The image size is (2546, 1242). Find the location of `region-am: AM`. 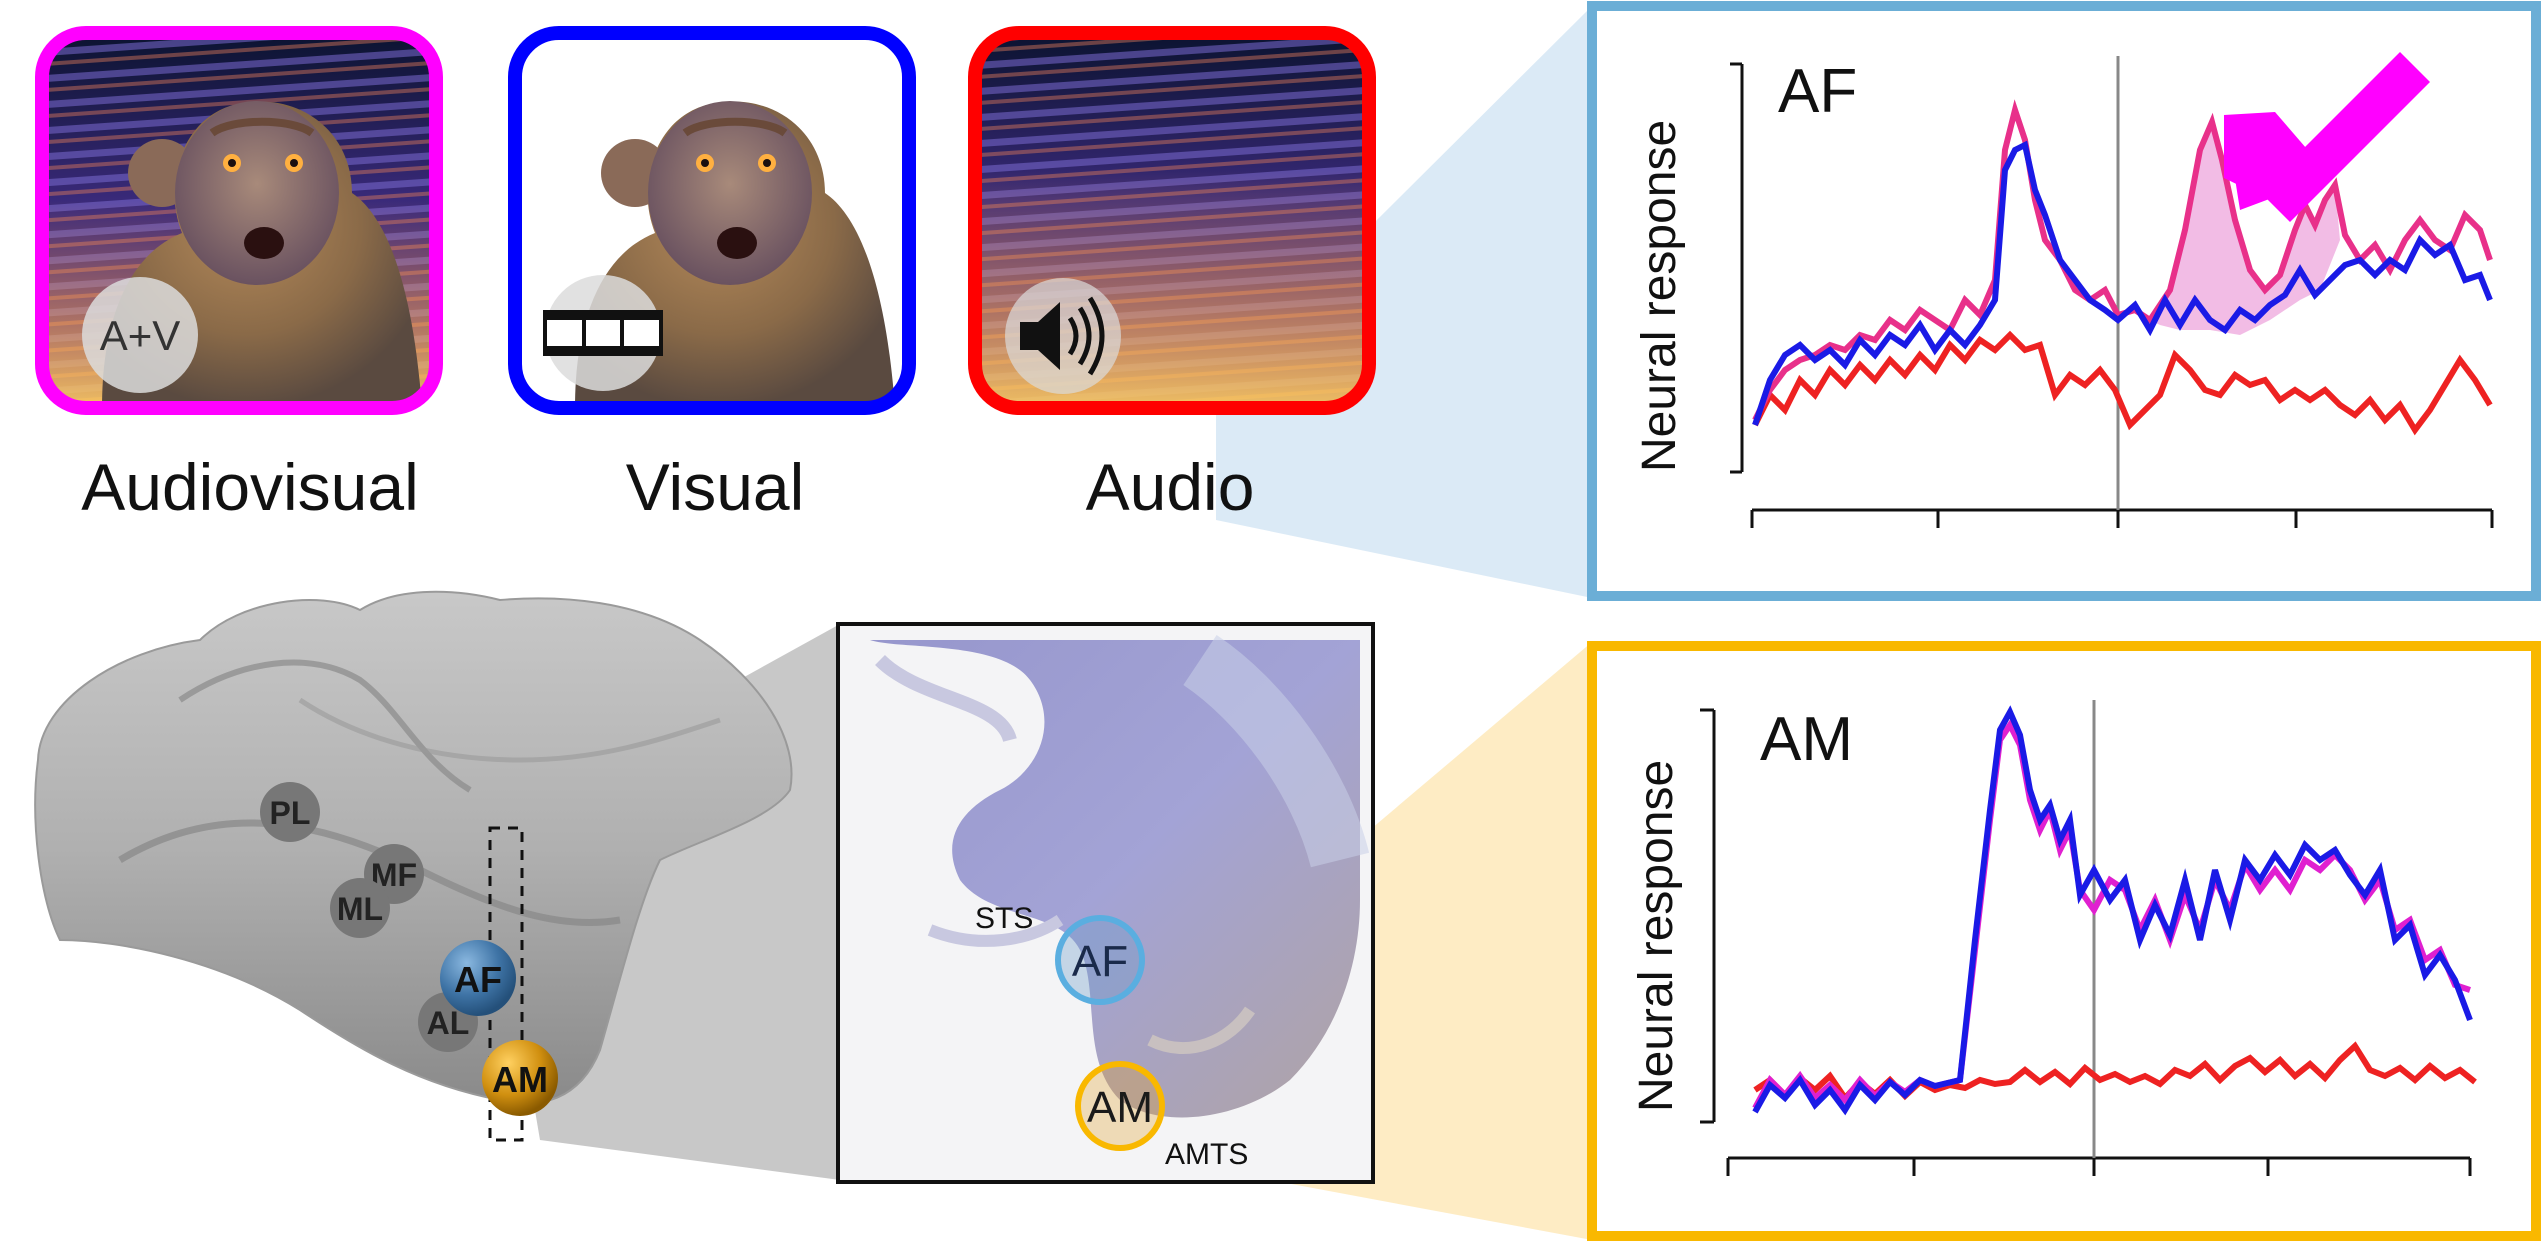

region-am: AM is located at coordinates (520, 1078).